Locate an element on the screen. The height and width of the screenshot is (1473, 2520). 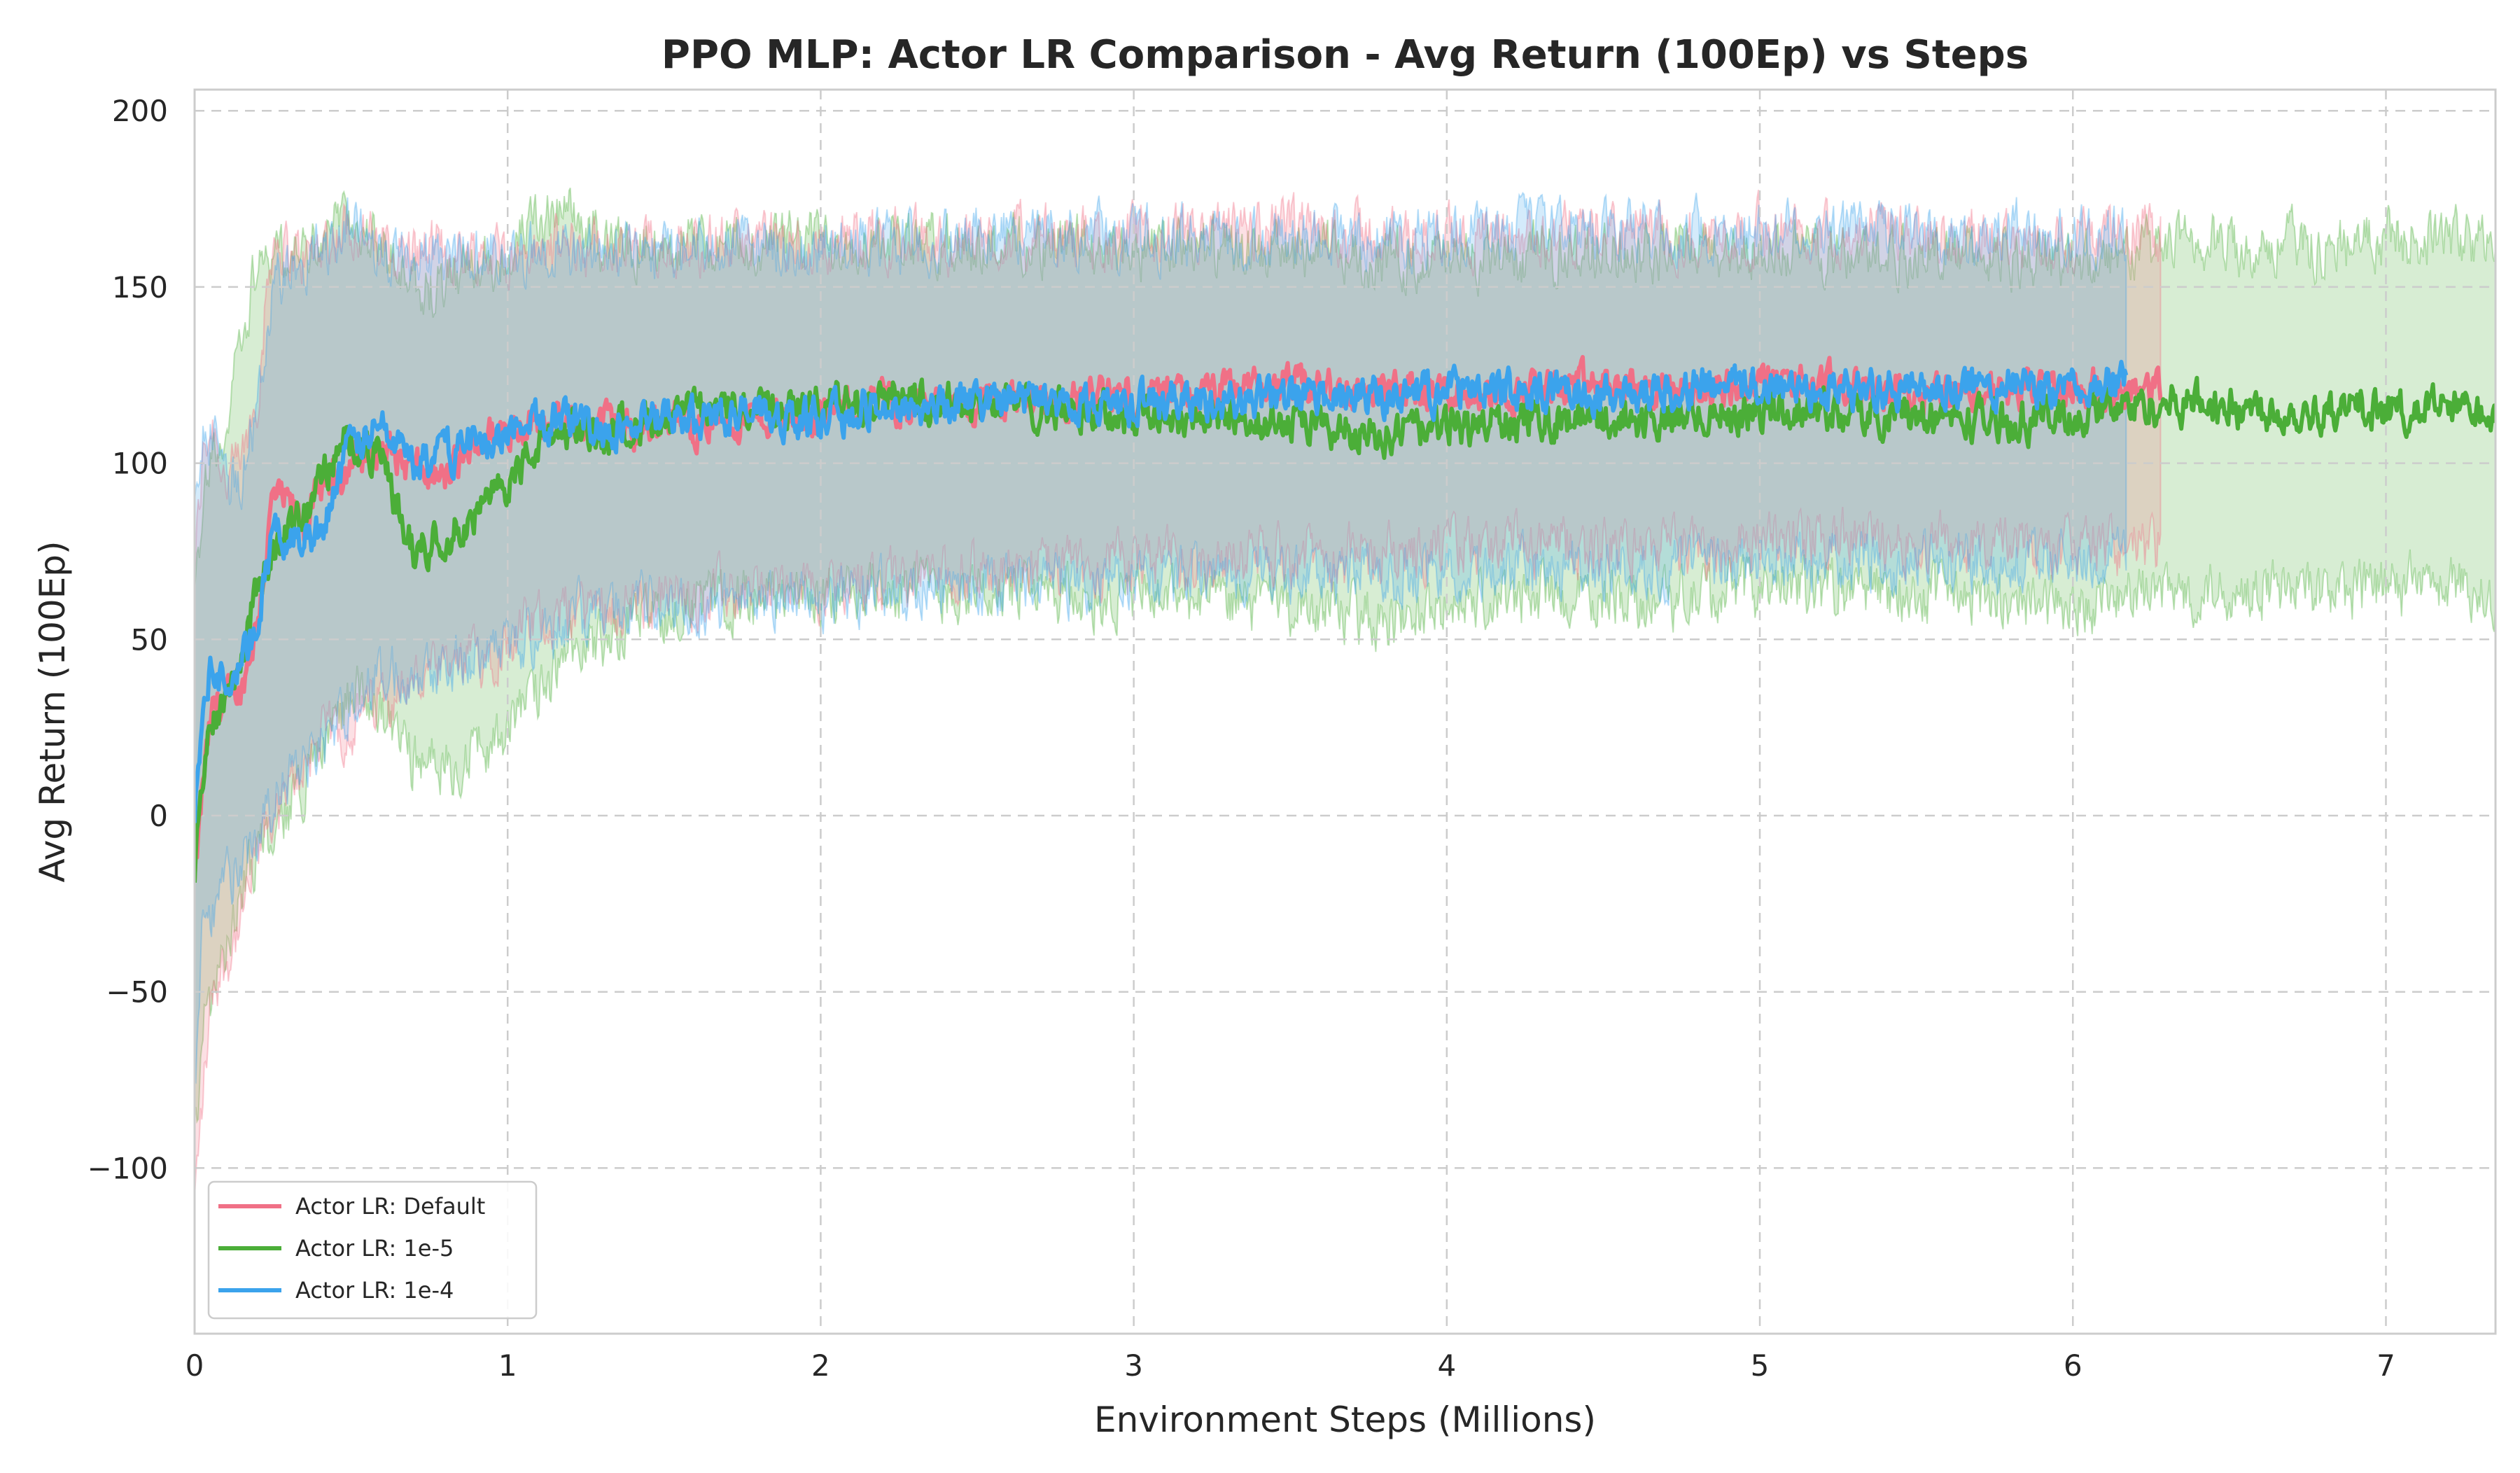
y-tick-label: 50 is located at coordinates (149, 639).